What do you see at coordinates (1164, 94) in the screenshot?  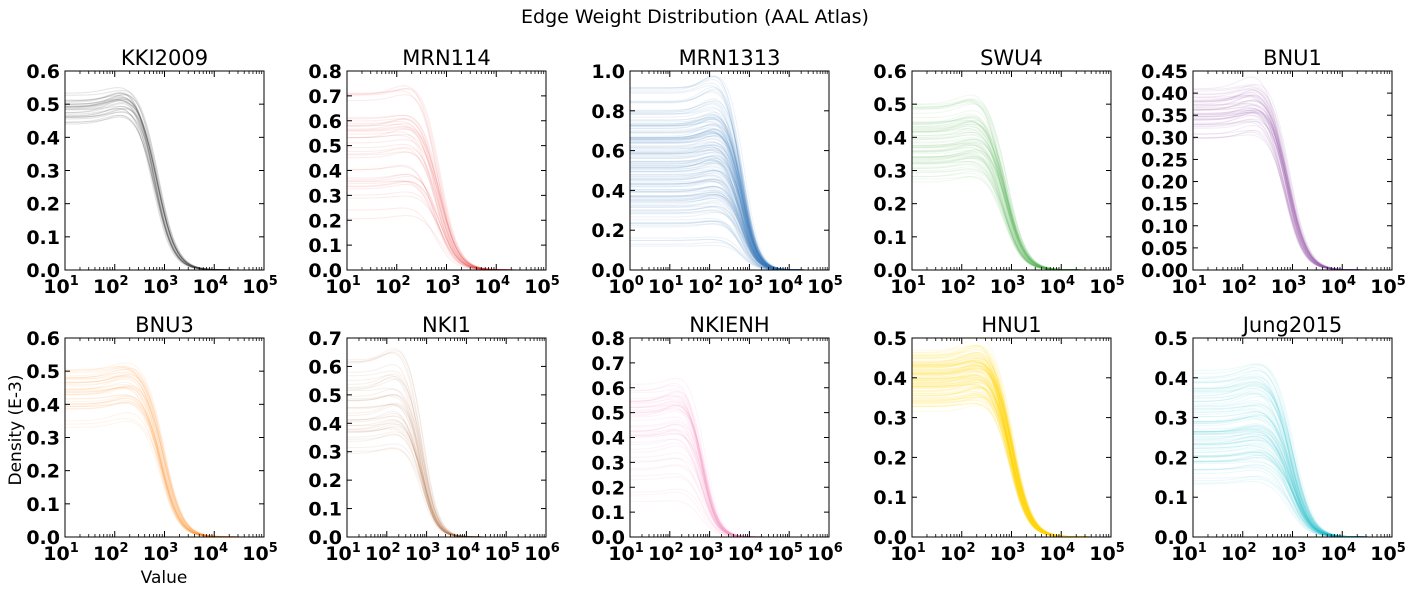 I see `y-tick-label: 0.40` at bounding box center [1164, 94].